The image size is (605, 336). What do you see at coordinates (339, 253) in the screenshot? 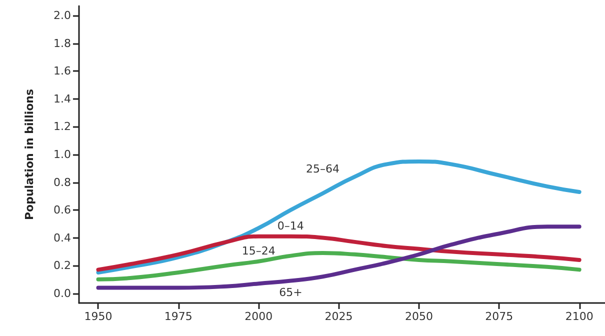
I see `line-series` at bounding box center [339, 253].